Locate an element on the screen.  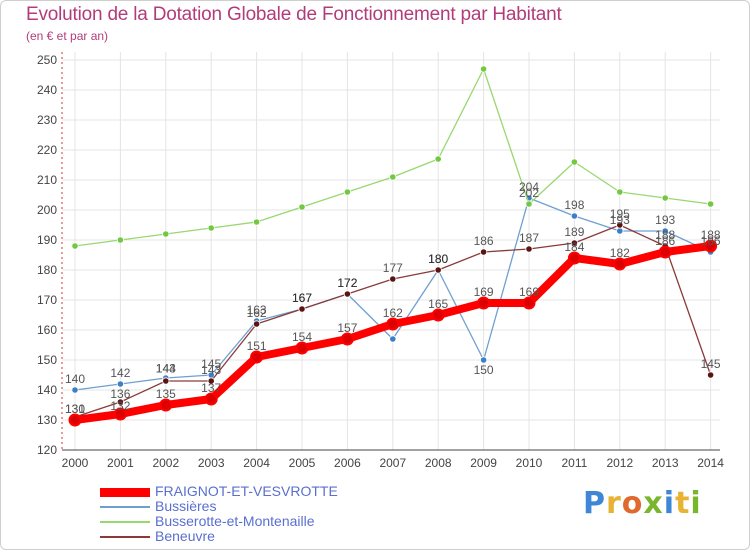
brand-letter: i is located at coordinates (669, 503).